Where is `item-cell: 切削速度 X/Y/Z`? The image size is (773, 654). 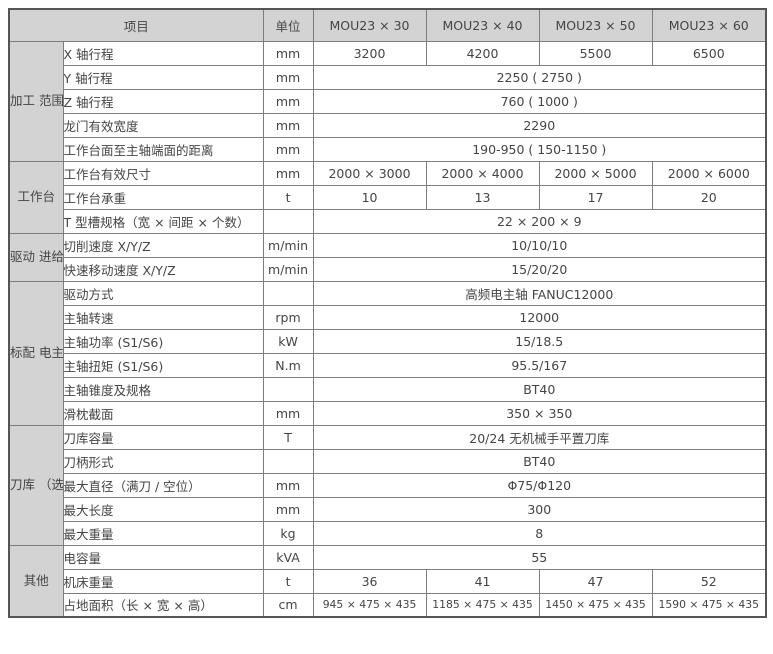 item-cell: 切削速度 X/Y/Z is located at coordinates (163, 245).